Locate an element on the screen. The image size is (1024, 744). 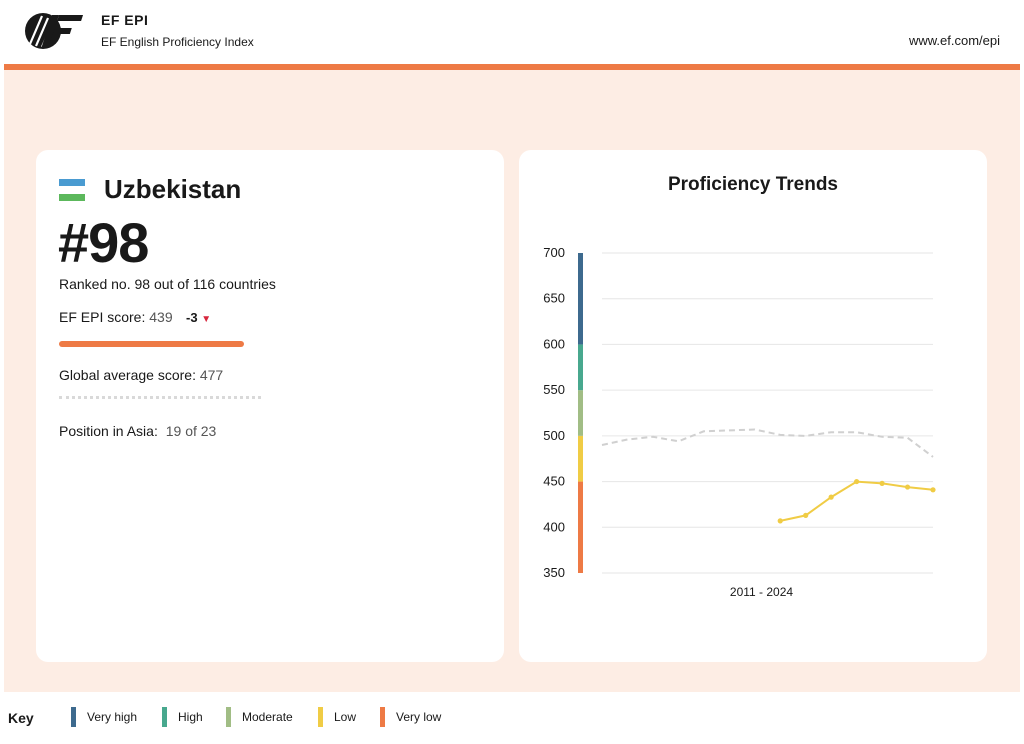
key-label: High is located at coordinates (190, 717).